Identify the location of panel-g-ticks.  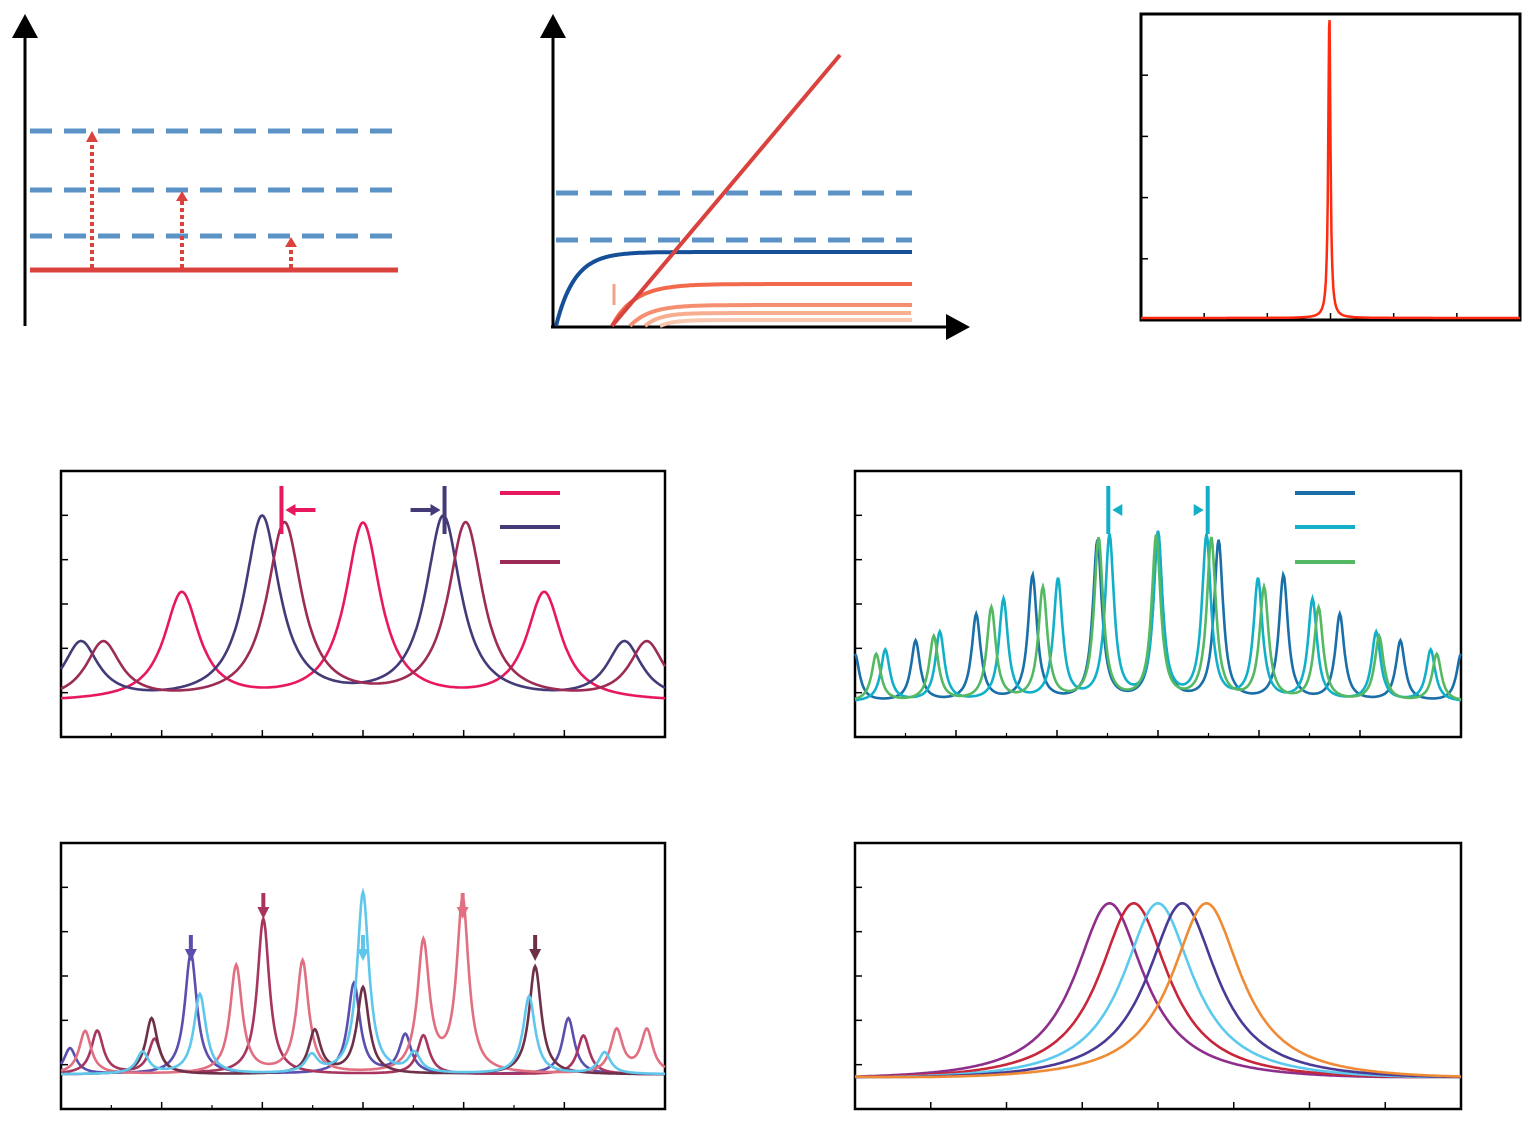
(1120, 997).